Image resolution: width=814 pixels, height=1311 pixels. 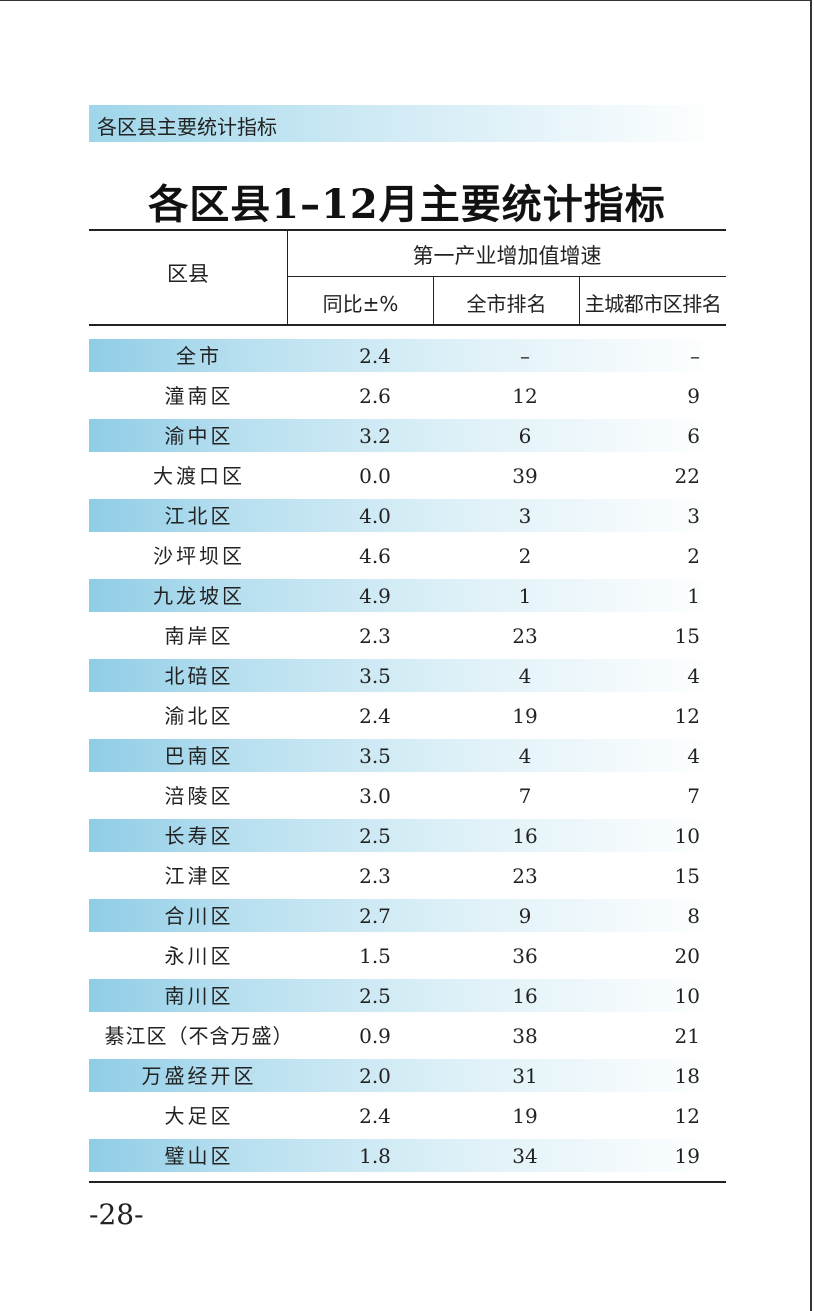 What do you see at coordinates (525, 596) in the screenshot?
I see `row-city-rank: 1` at bounding box center [525, 596].